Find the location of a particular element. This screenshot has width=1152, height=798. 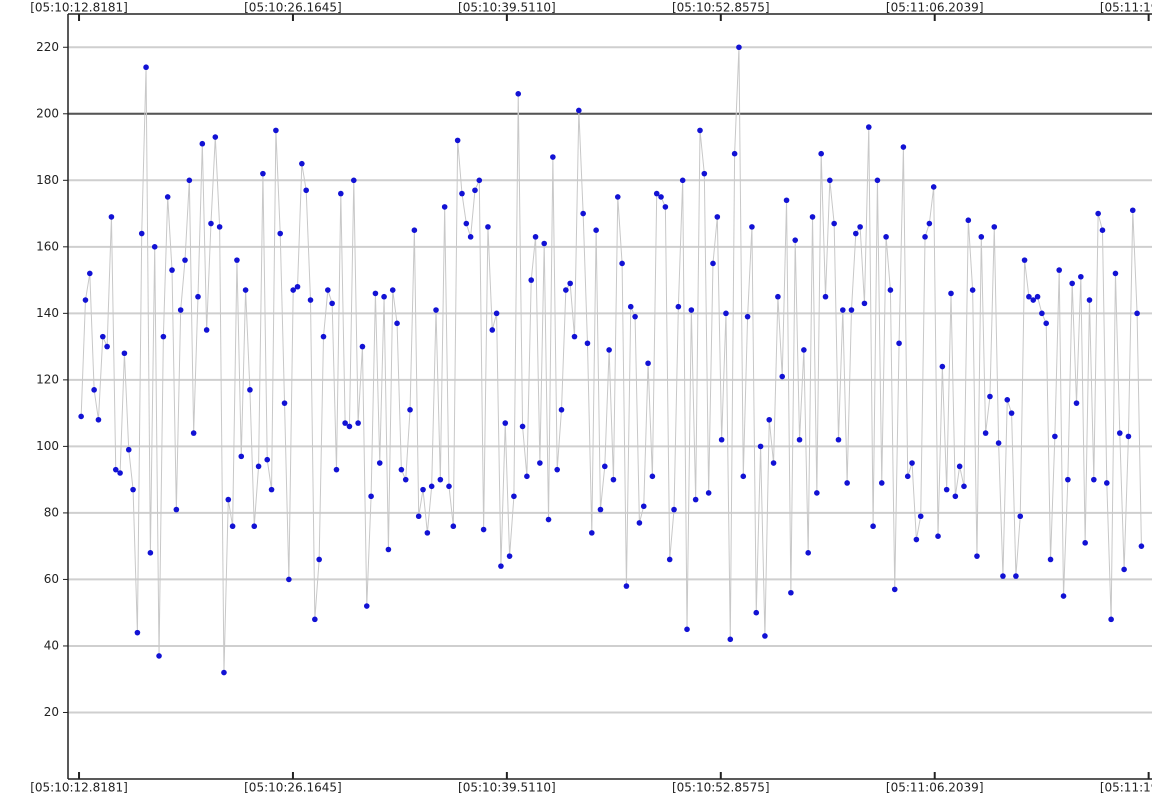

y-tick-label: 140 is located at coordinates (47, 313).